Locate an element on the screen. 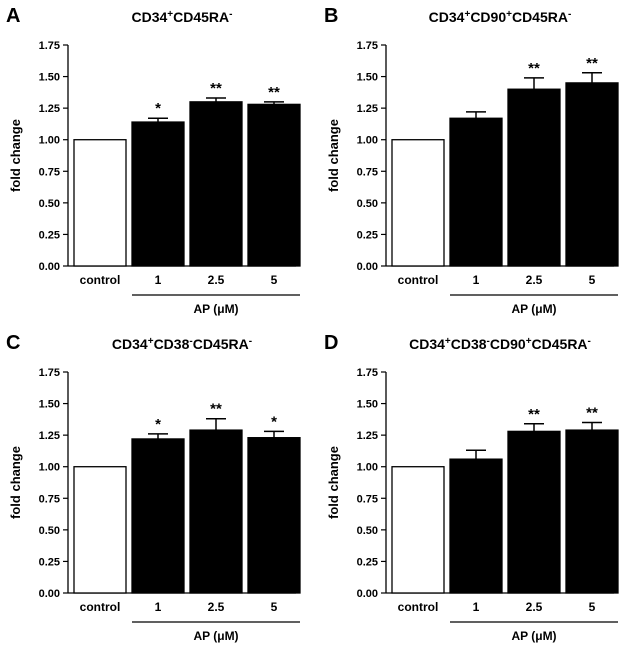 The image size is (635, 654). panel-letter: D is located at coordinates (331, 343).